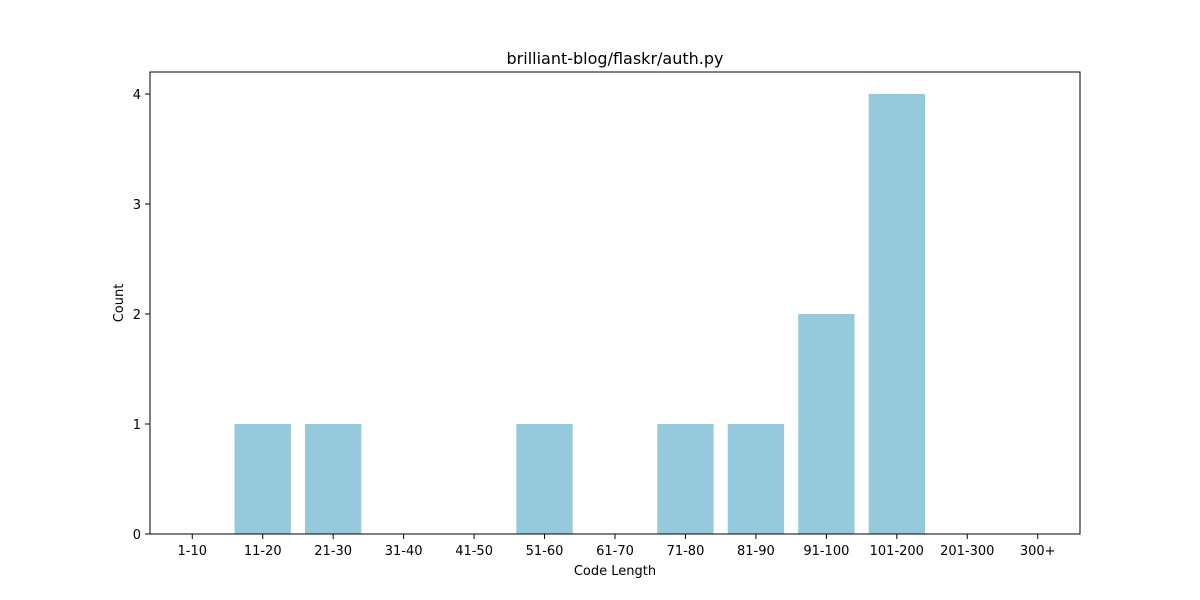 This screenshot has width=1200, height=600. Describe the element at coordinates (137, 425) in the screenshot. I see `y-tick-label: 1` at that location.